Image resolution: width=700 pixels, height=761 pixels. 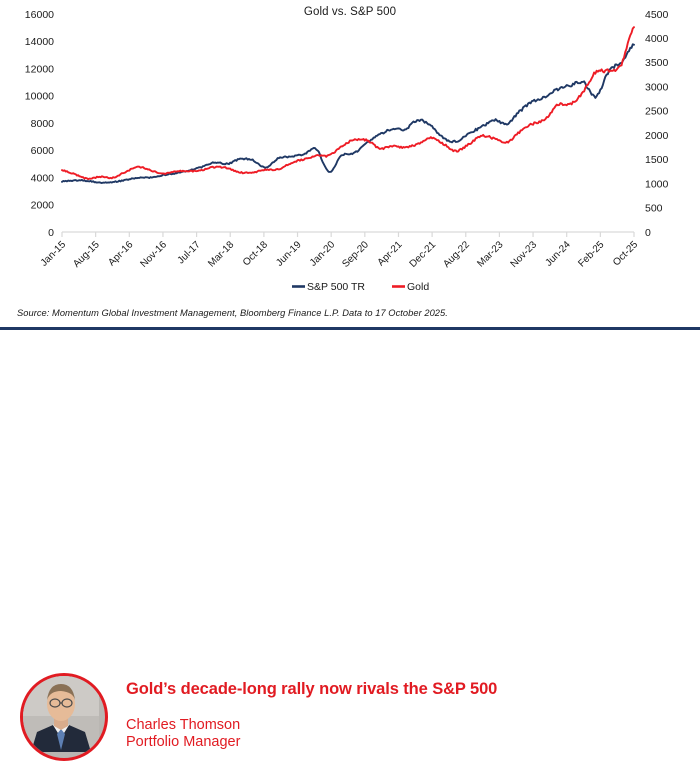 I want to click on left-axis-tick: 10000, so click(x=39, y=97).